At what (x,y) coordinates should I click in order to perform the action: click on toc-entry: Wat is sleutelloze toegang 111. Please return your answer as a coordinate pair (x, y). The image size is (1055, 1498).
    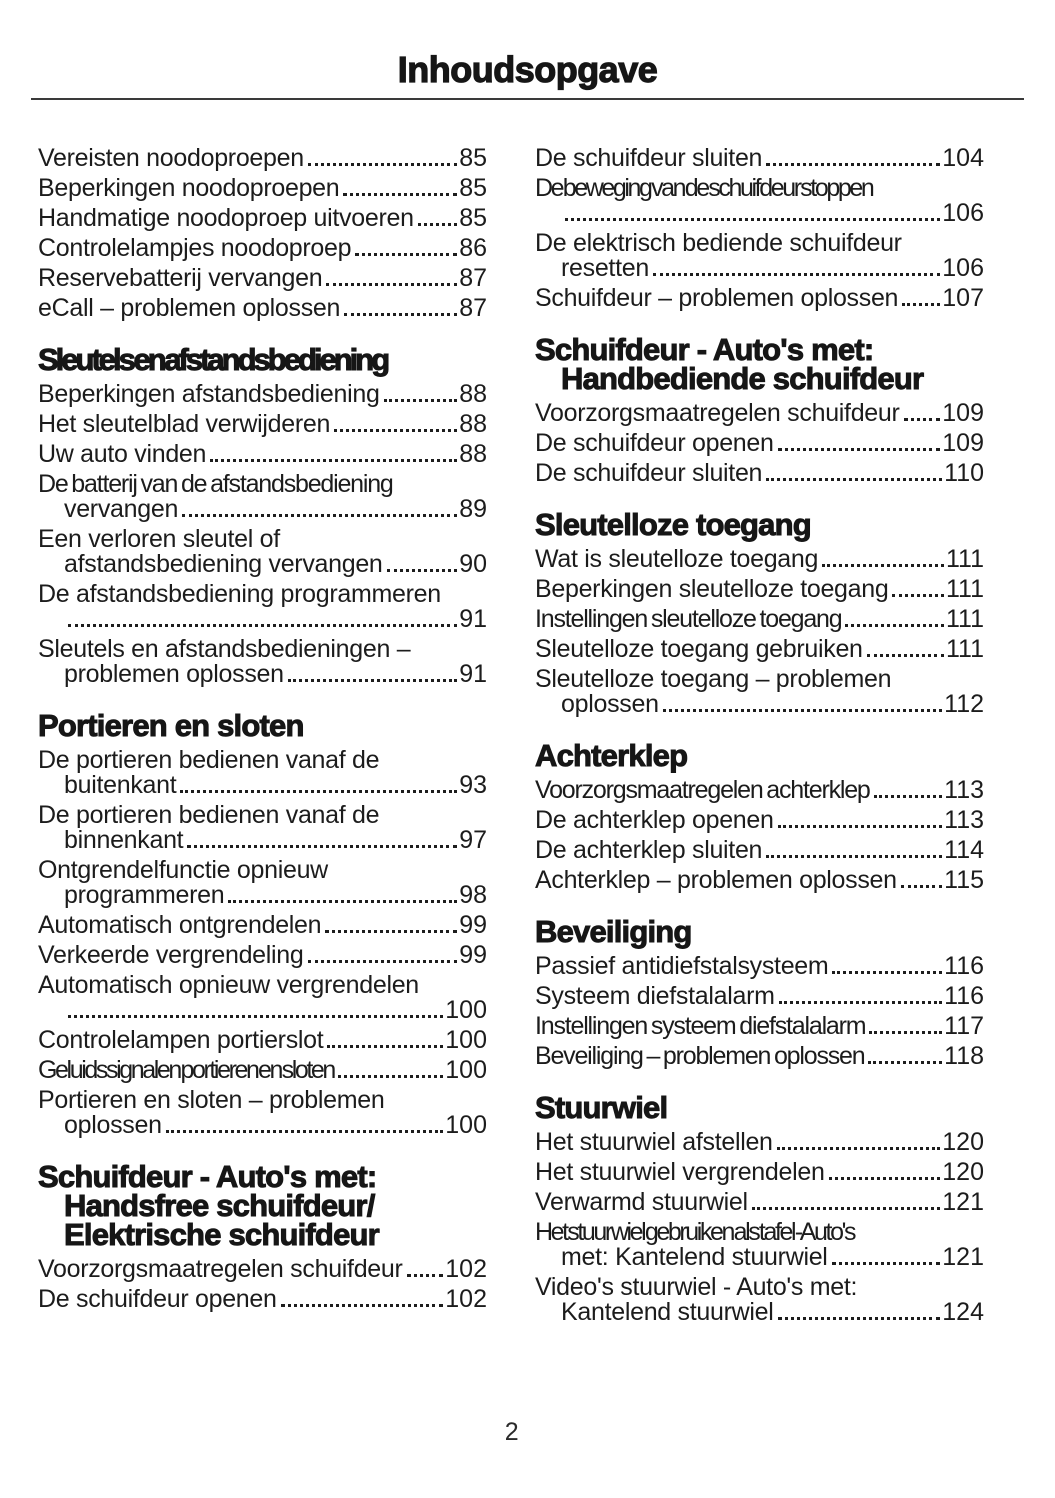
    Looking at the image, I should click on (759, 559).